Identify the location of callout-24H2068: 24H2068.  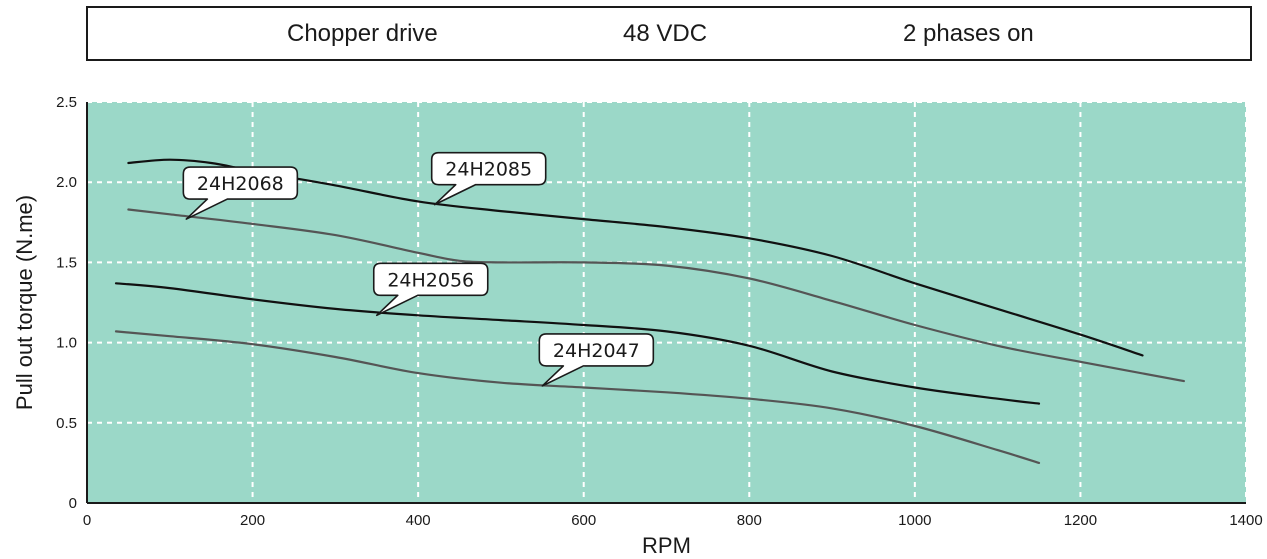
(240, 193).